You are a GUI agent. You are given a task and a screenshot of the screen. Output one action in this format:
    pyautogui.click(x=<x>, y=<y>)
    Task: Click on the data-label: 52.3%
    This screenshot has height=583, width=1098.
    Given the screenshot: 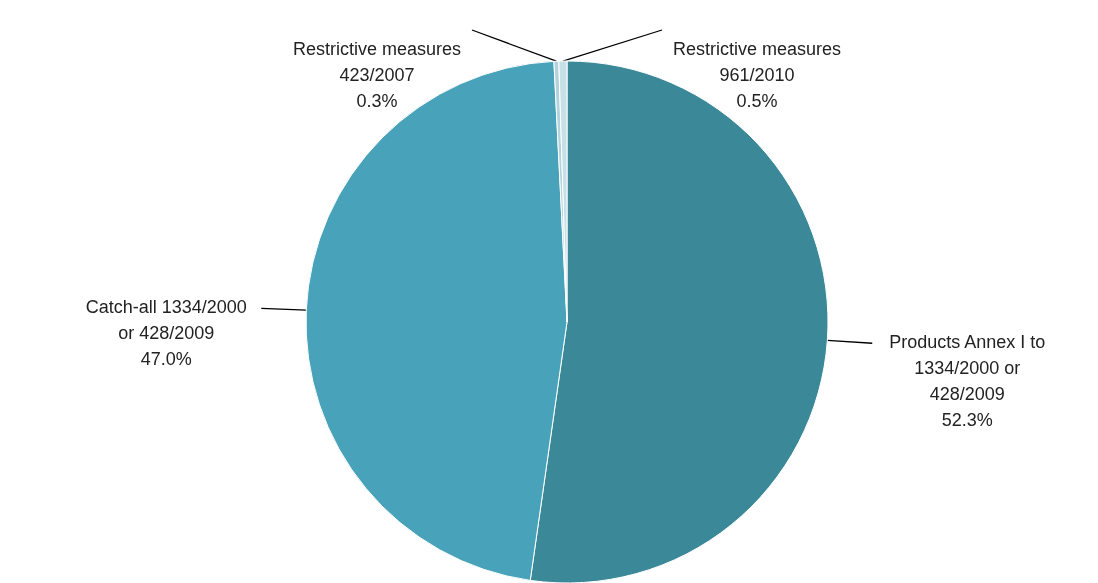 What is the action you would take?
    pyautogui.click(x=967, y=420)
    